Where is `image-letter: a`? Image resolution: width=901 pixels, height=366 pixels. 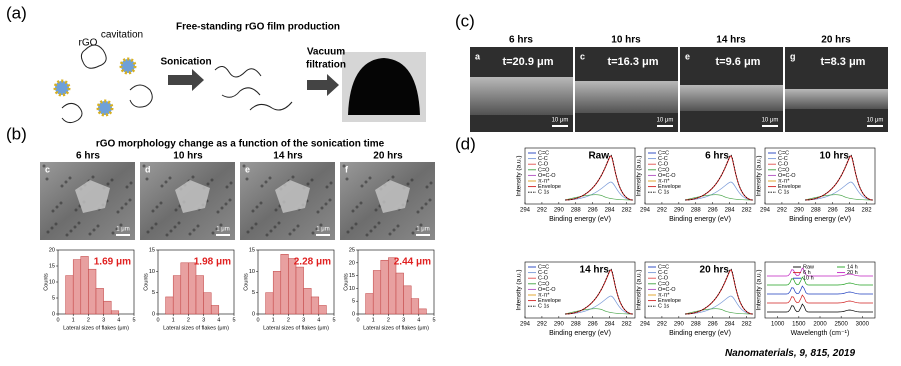 image-letter: a is located at coordinates (478, 56).